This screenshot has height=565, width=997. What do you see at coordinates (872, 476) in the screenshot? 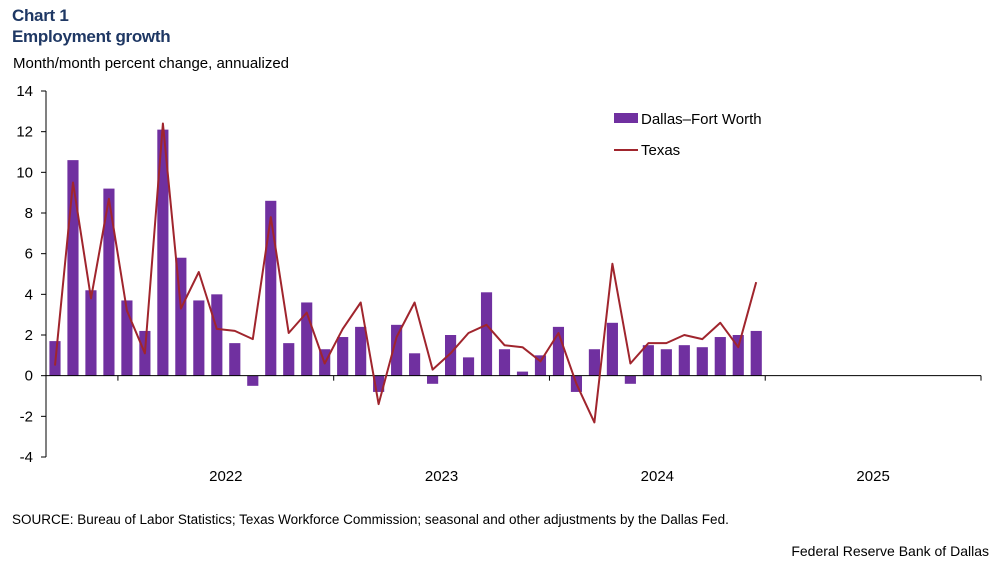
I see `x-tick-label: 2025` at bounding box center [872, 476].